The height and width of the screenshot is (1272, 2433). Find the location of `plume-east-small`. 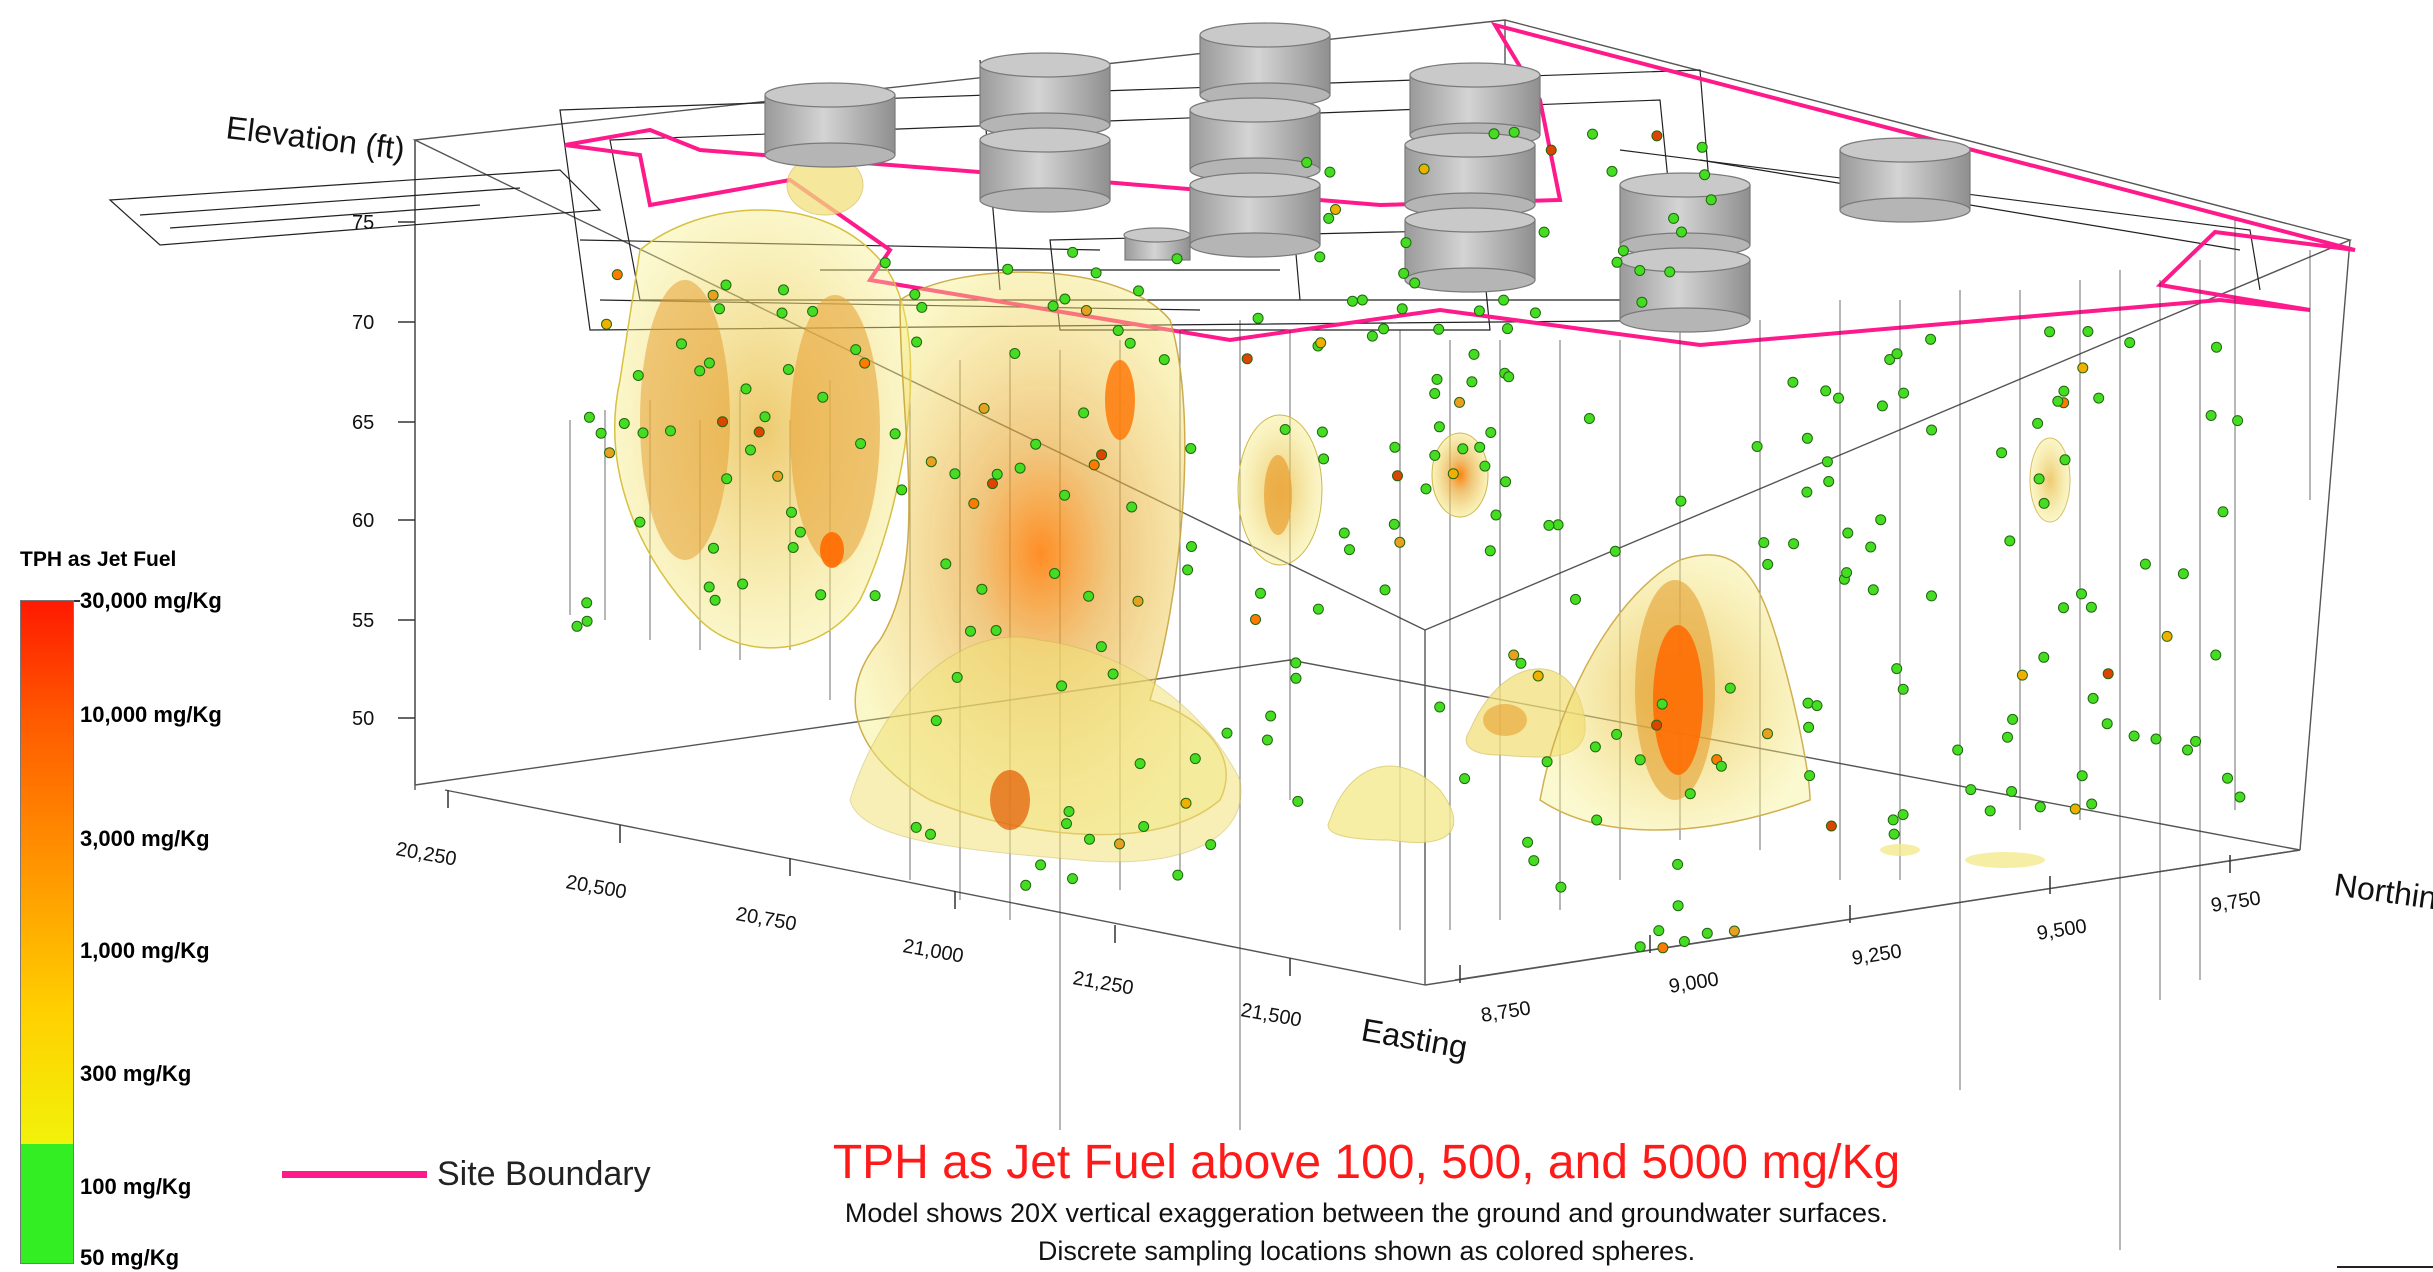

plume-east-small is located at coordinates (1460, 475).